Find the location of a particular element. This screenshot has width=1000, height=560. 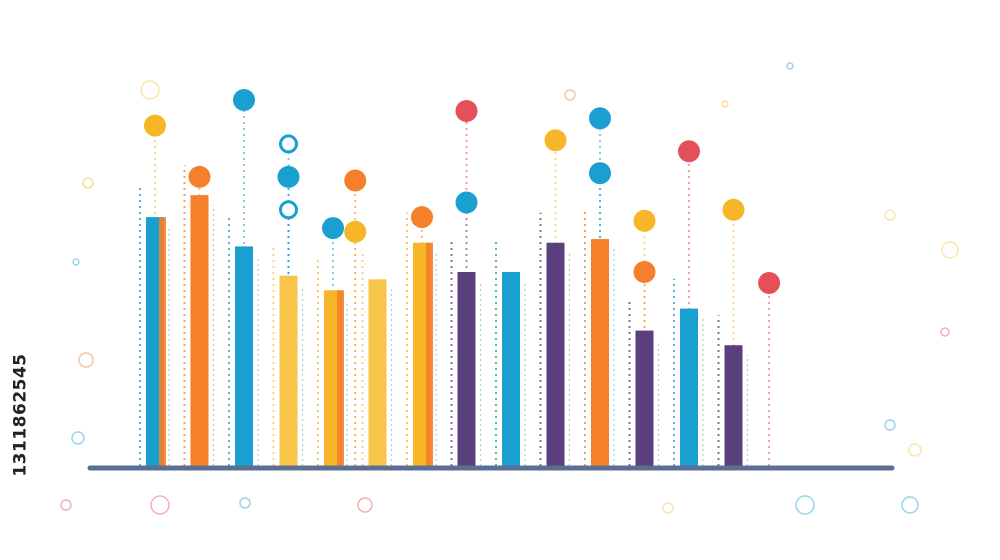

stock-id-text: 1311862545 is located at coordinates (21, 415).